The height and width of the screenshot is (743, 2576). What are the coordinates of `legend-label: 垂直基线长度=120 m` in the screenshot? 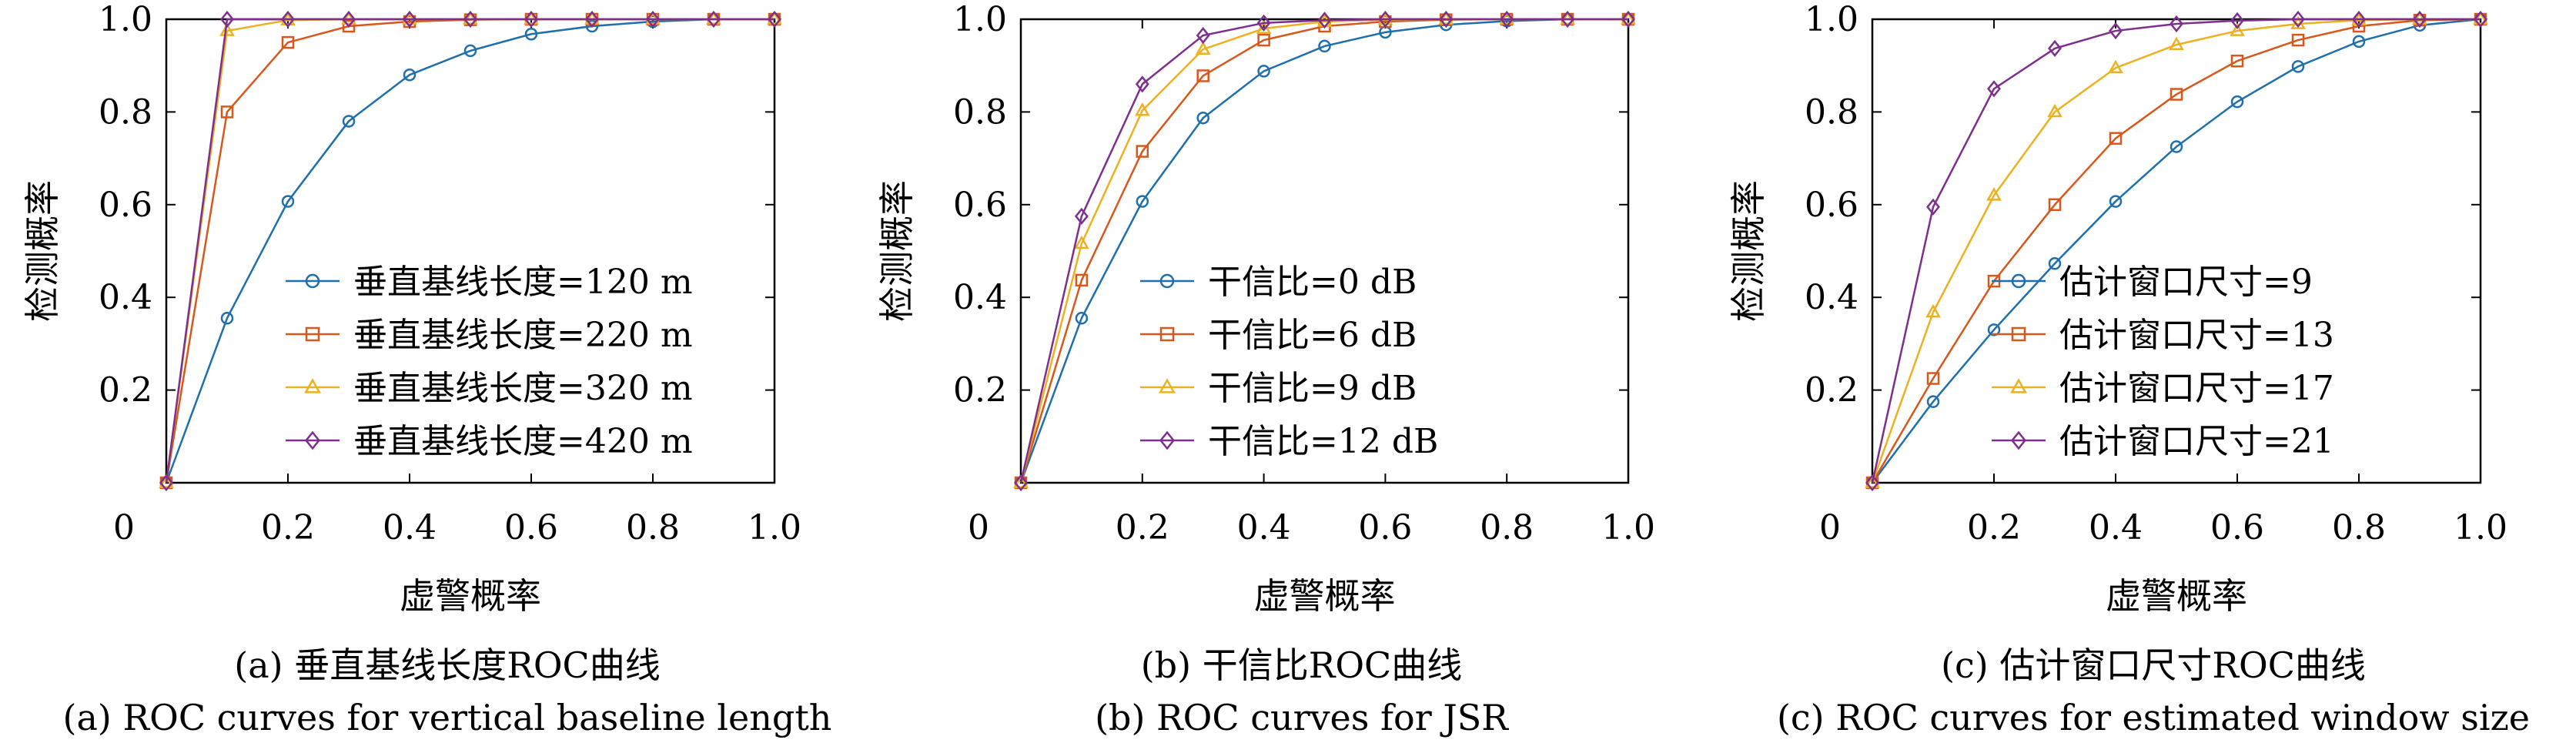 It's located at (523, 282).